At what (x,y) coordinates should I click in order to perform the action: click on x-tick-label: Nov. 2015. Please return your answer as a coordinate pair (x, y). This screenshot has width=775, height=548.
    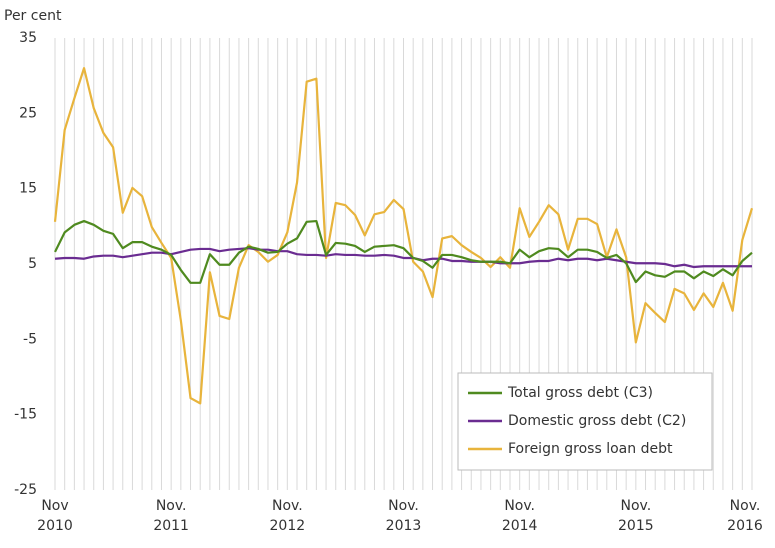
    Looking at the image, I should click on (636, 516).